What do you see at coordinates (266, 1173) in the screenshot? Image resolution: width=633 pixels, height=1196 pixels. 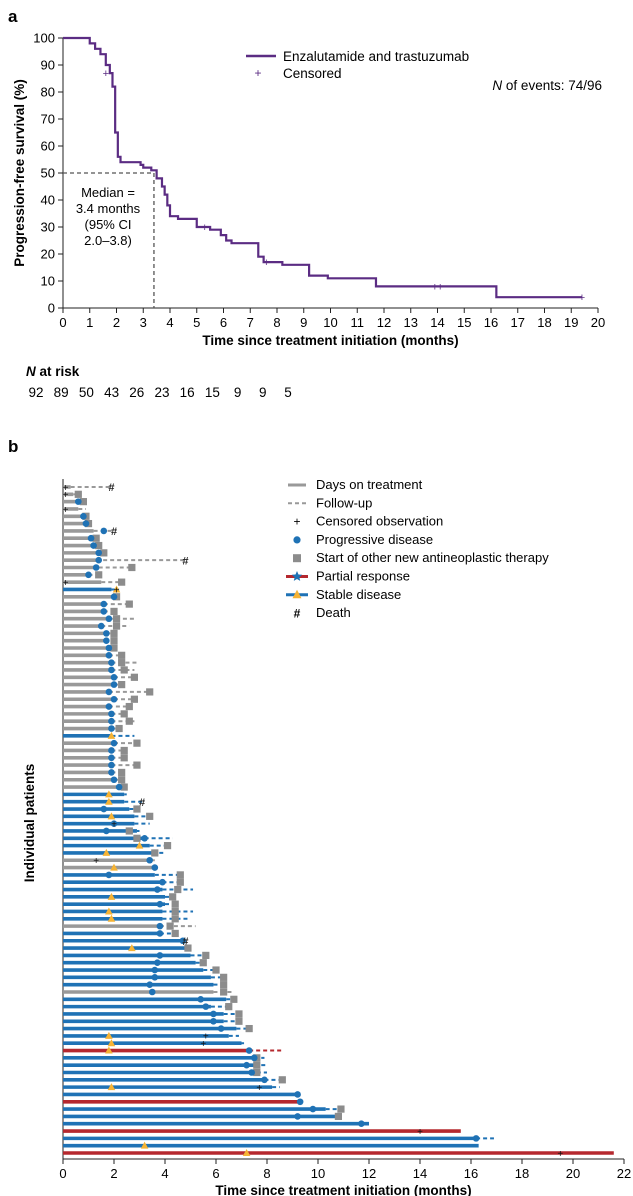 I see `x-tick-label: 8` at bounding box center [266, 1173].